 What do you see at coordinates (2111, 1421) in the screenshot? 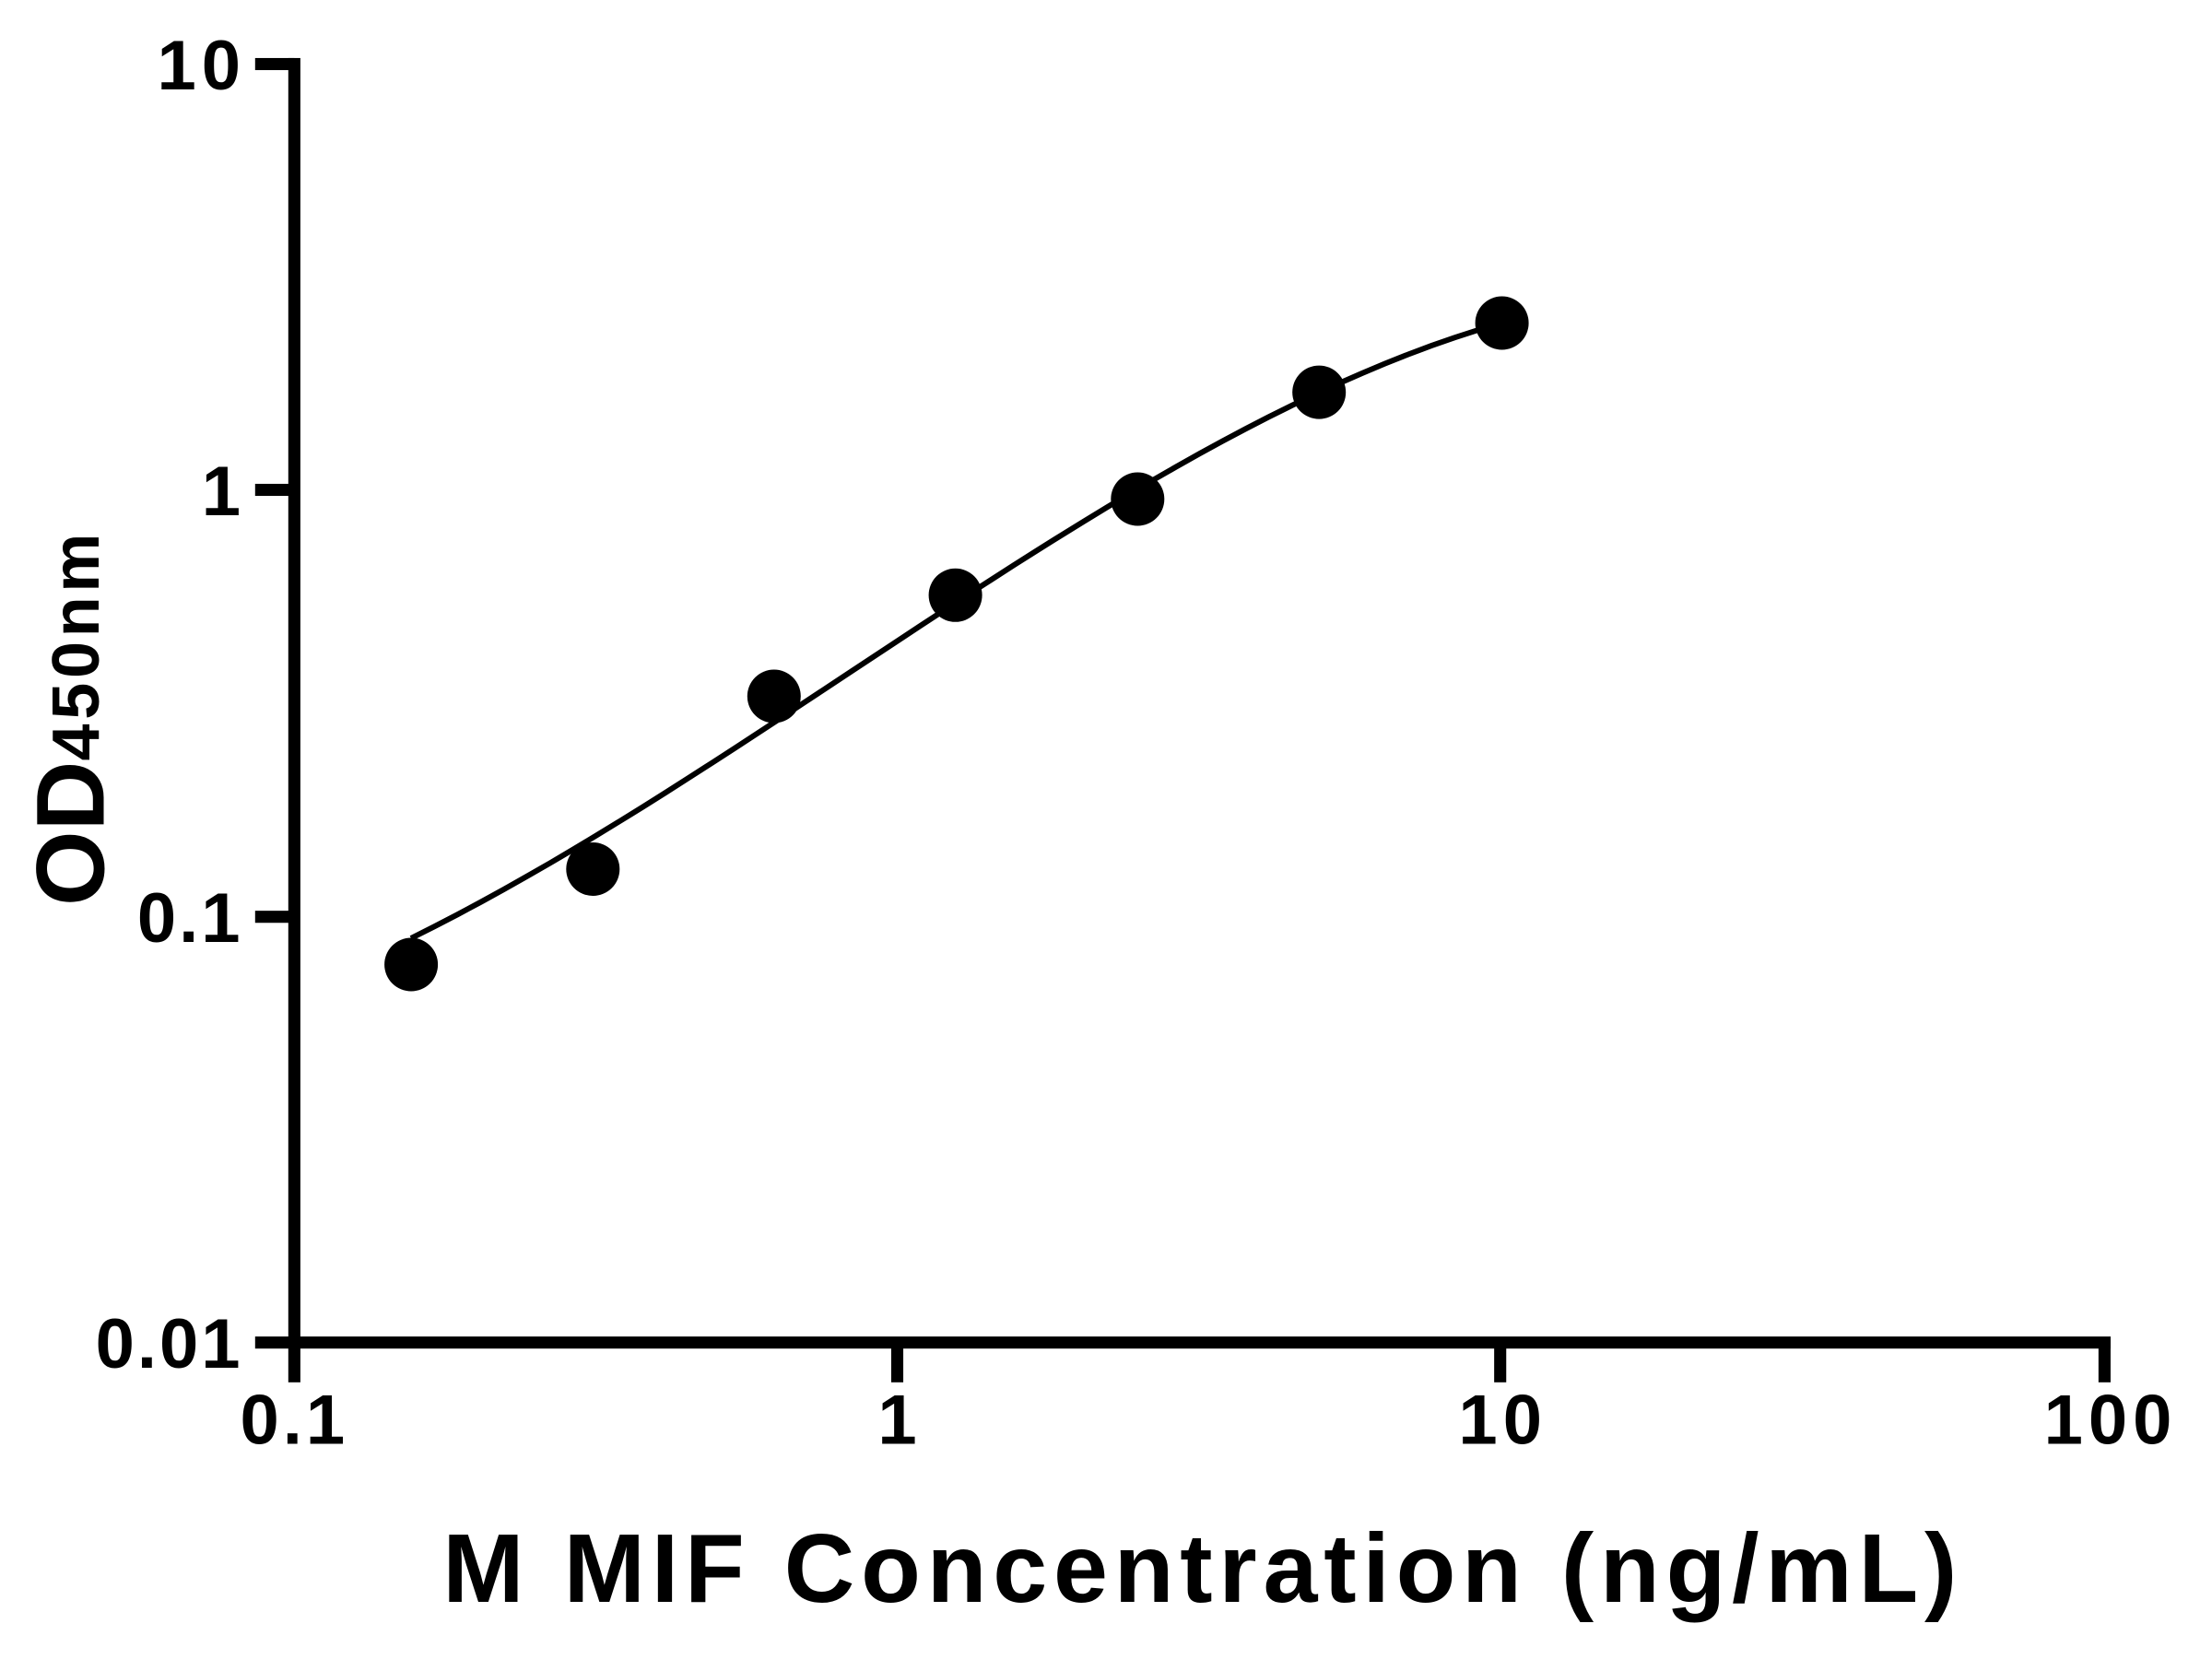
I see `svg-text: 100` at bounding box center [2111, 1421].